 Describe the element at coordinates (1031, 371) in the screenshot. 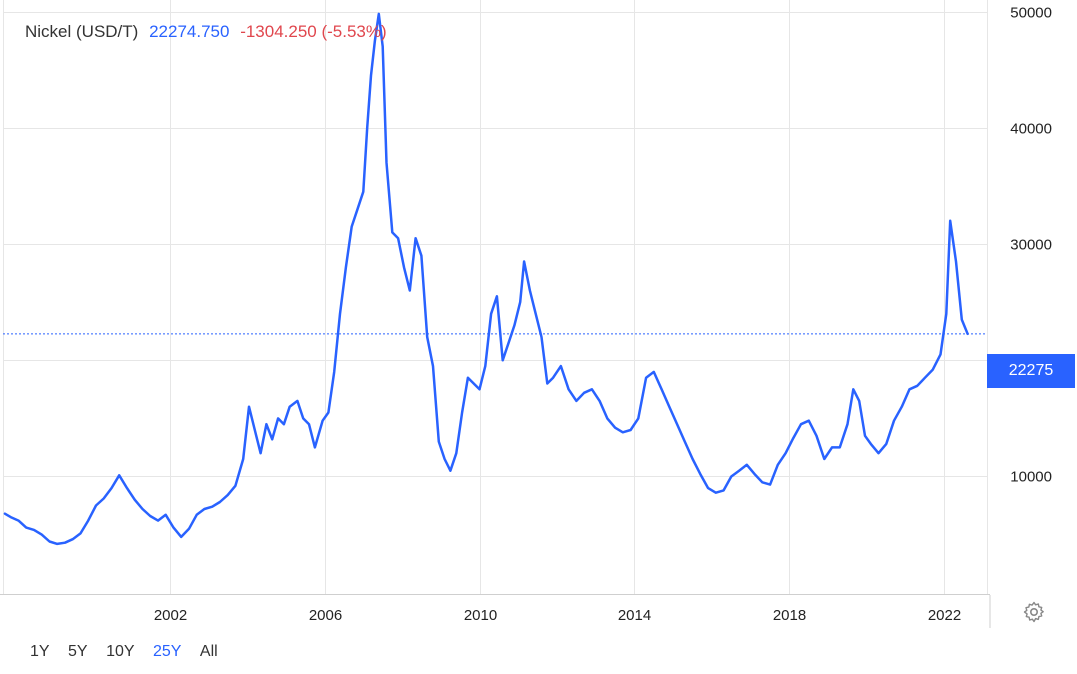

I see `last-value-badge: 22275` at that location.